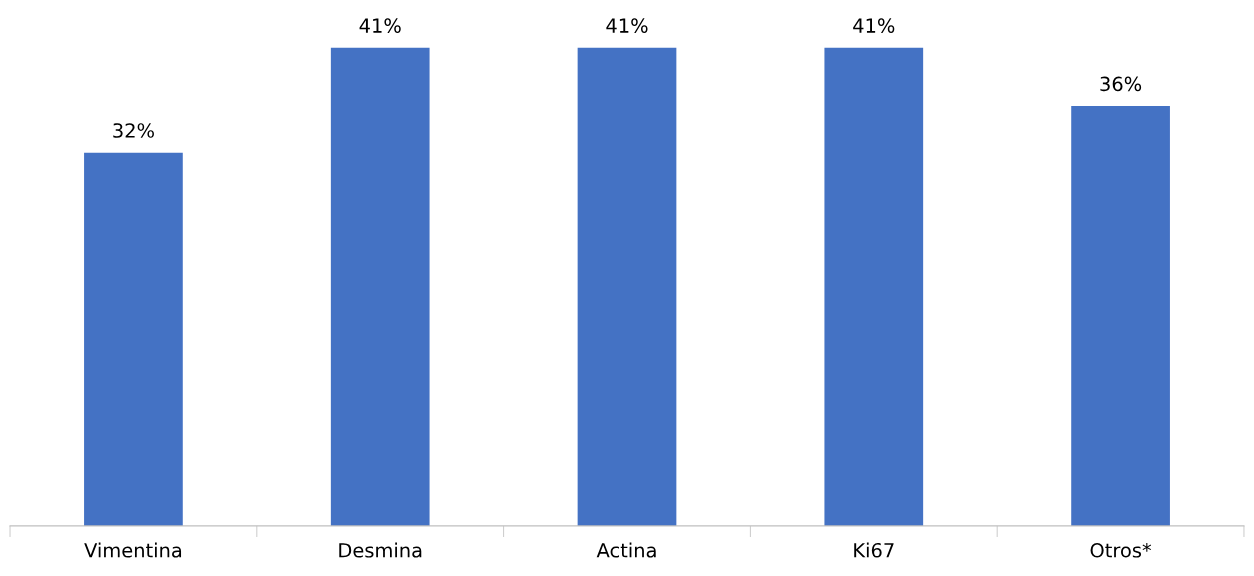 The height and width of the screenshot is (576, 1254). Describe the element at coordinates (133, 130) in the screenshot. I see `data-label: 32%` at that location.